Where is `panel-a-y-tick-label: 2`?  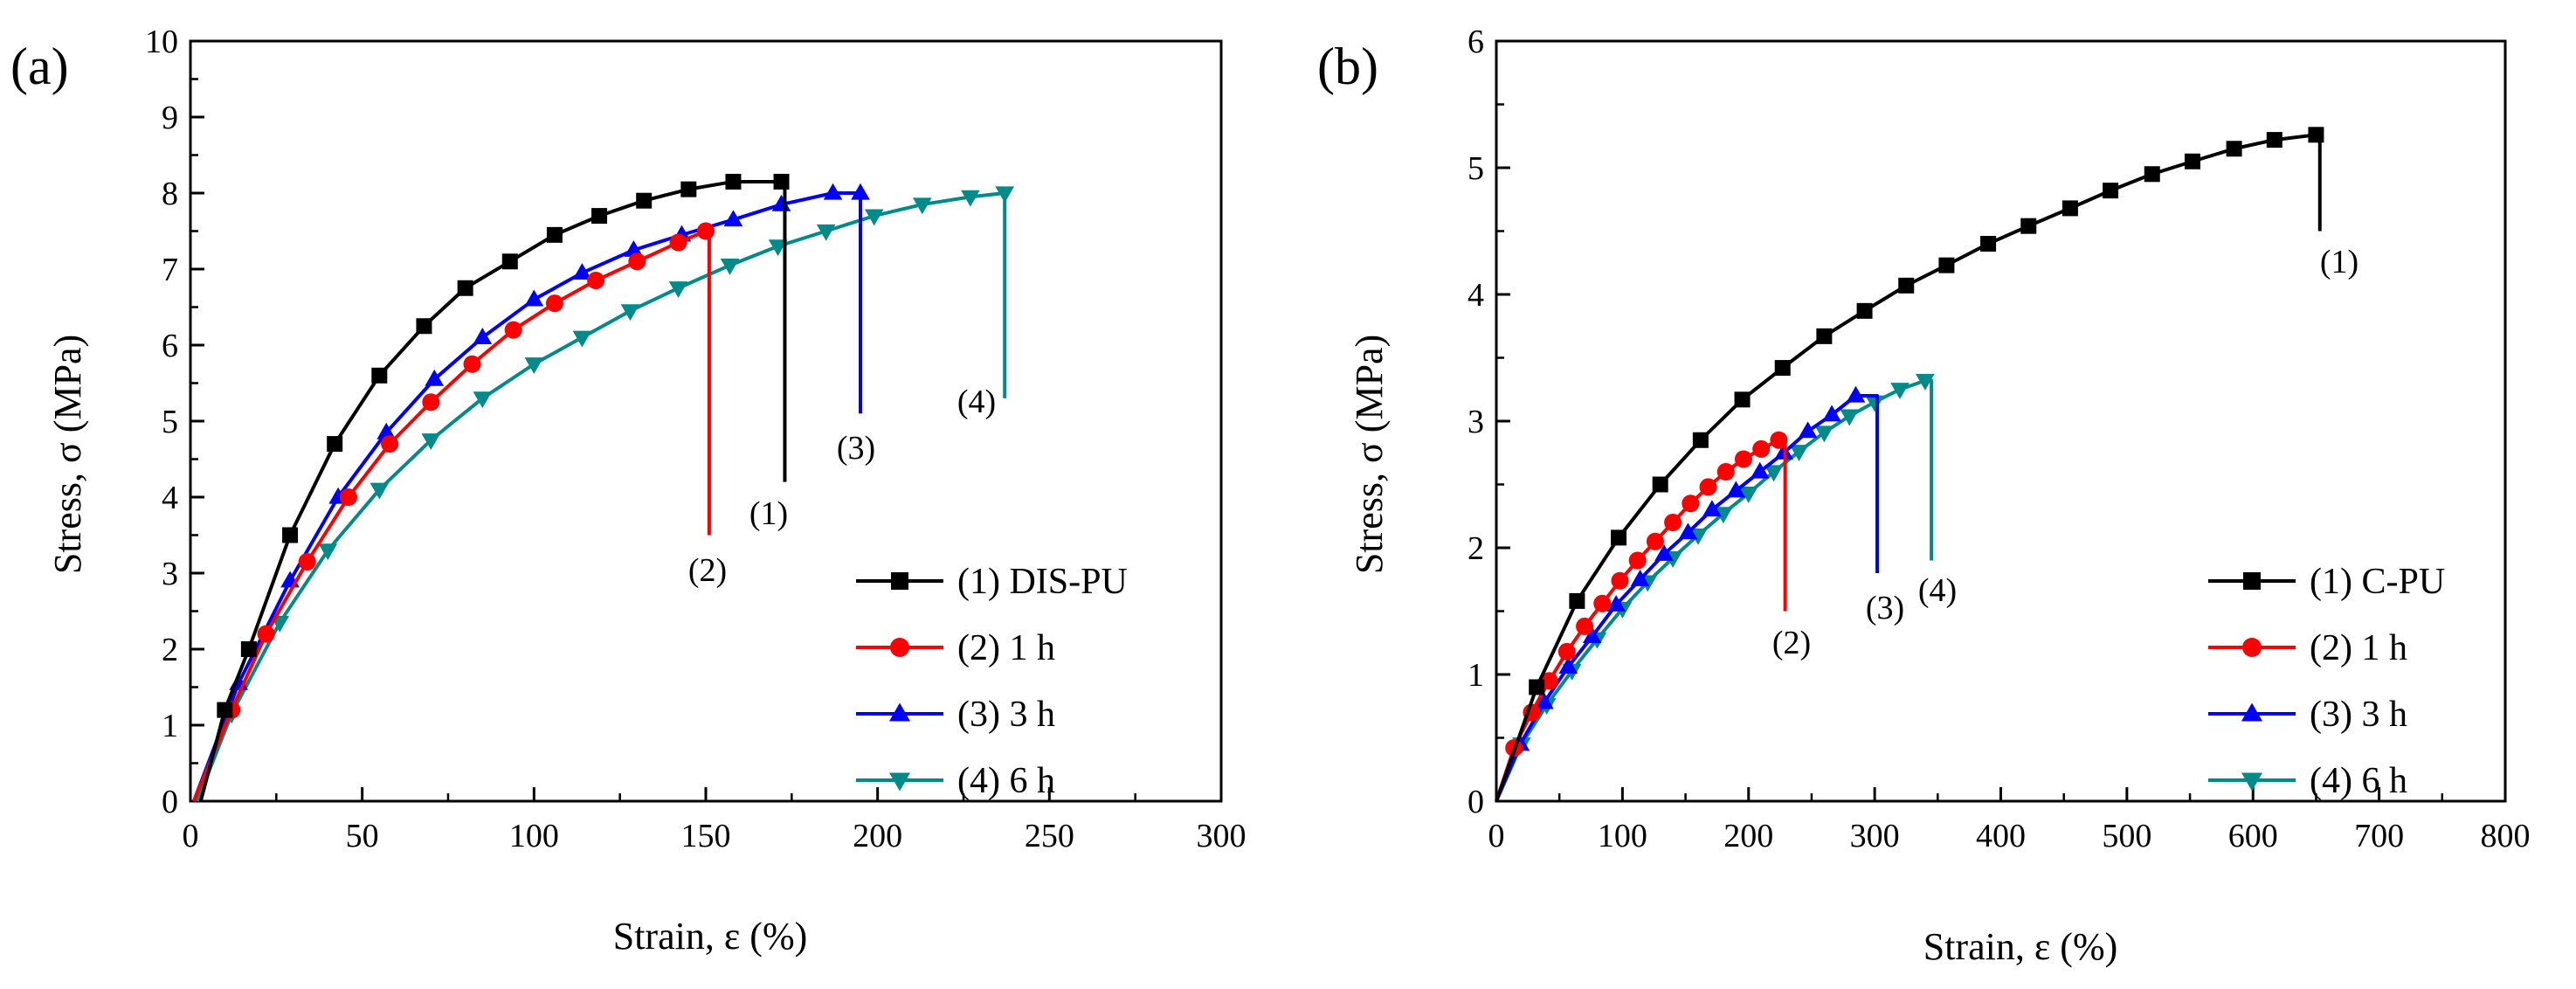 panel-a-y-tick-label: 2 is located at coordinates (170, 650).